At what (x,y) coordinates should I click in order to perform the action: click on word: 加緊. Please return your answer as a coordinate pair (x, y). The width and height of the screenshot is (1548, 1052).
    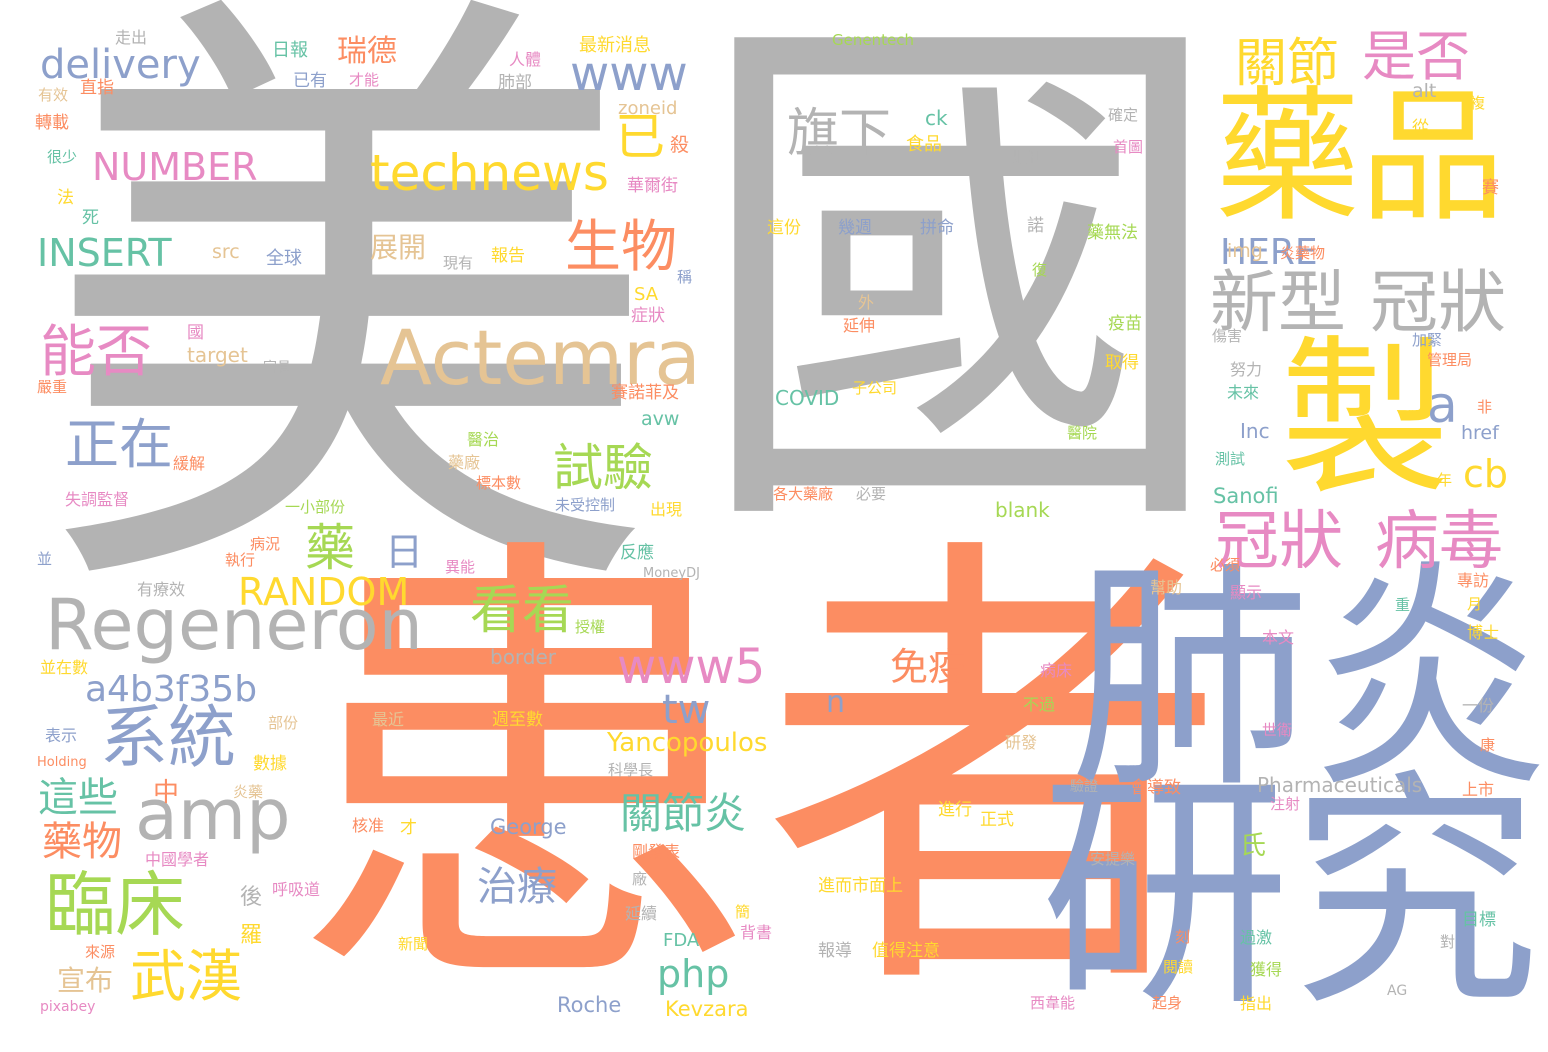
    Looking at the image, I should click on (1427, 340).